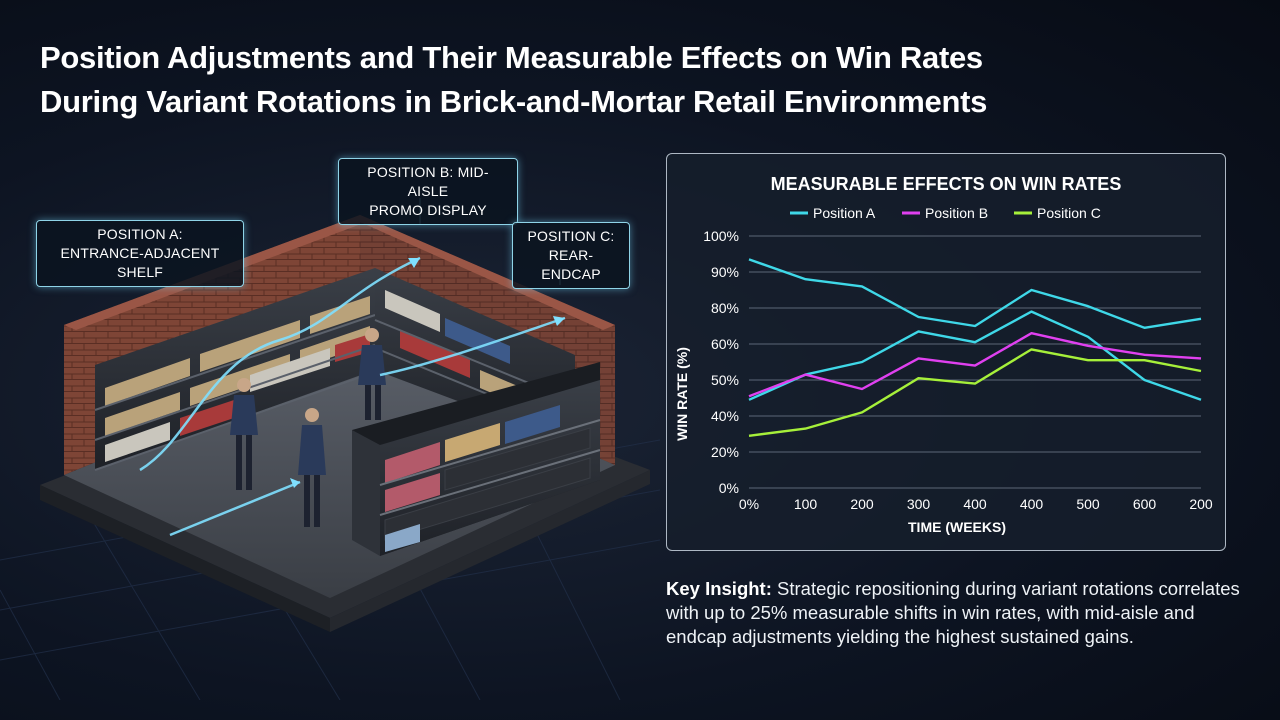  I want to click on position-c-line2: REAR-ENDCAP, so click(571, 264).